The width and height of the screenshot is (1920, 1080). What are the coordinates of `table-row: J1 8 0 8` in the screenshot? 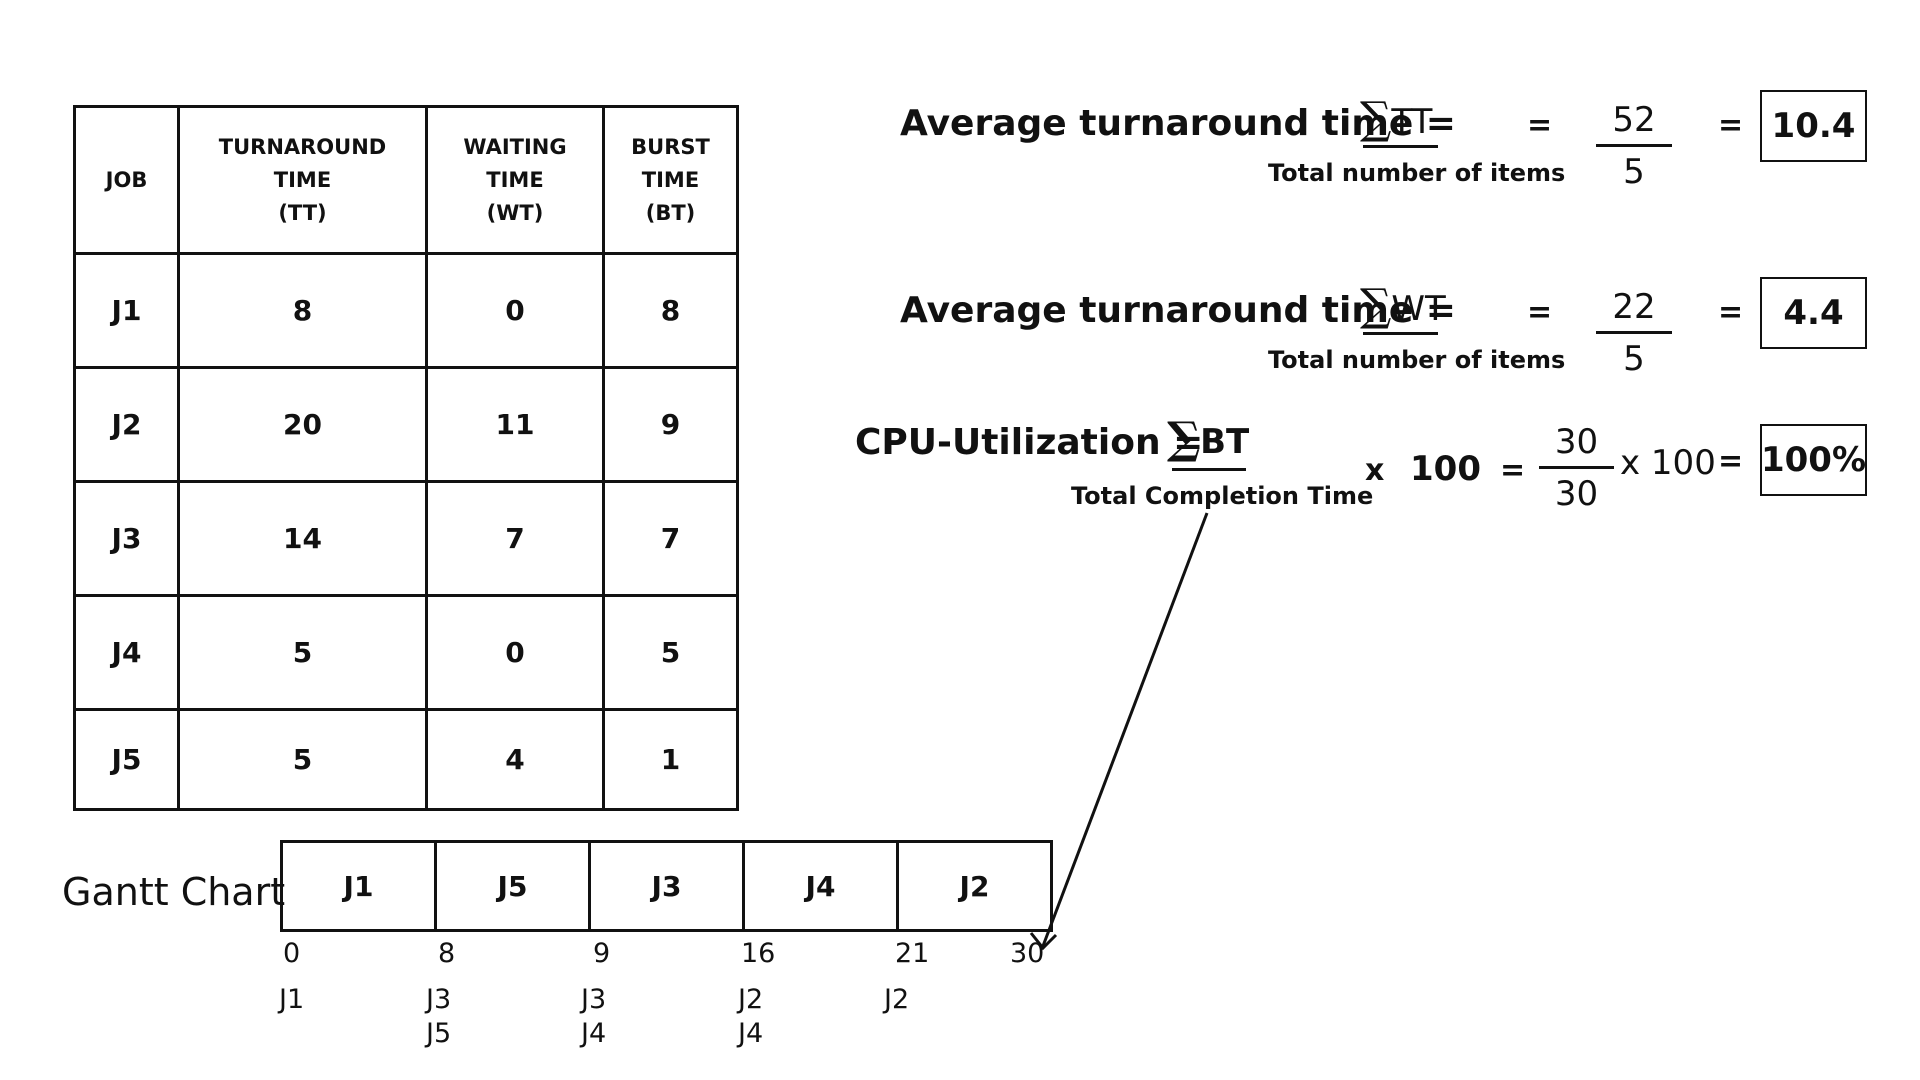 It's located at (406, 310).